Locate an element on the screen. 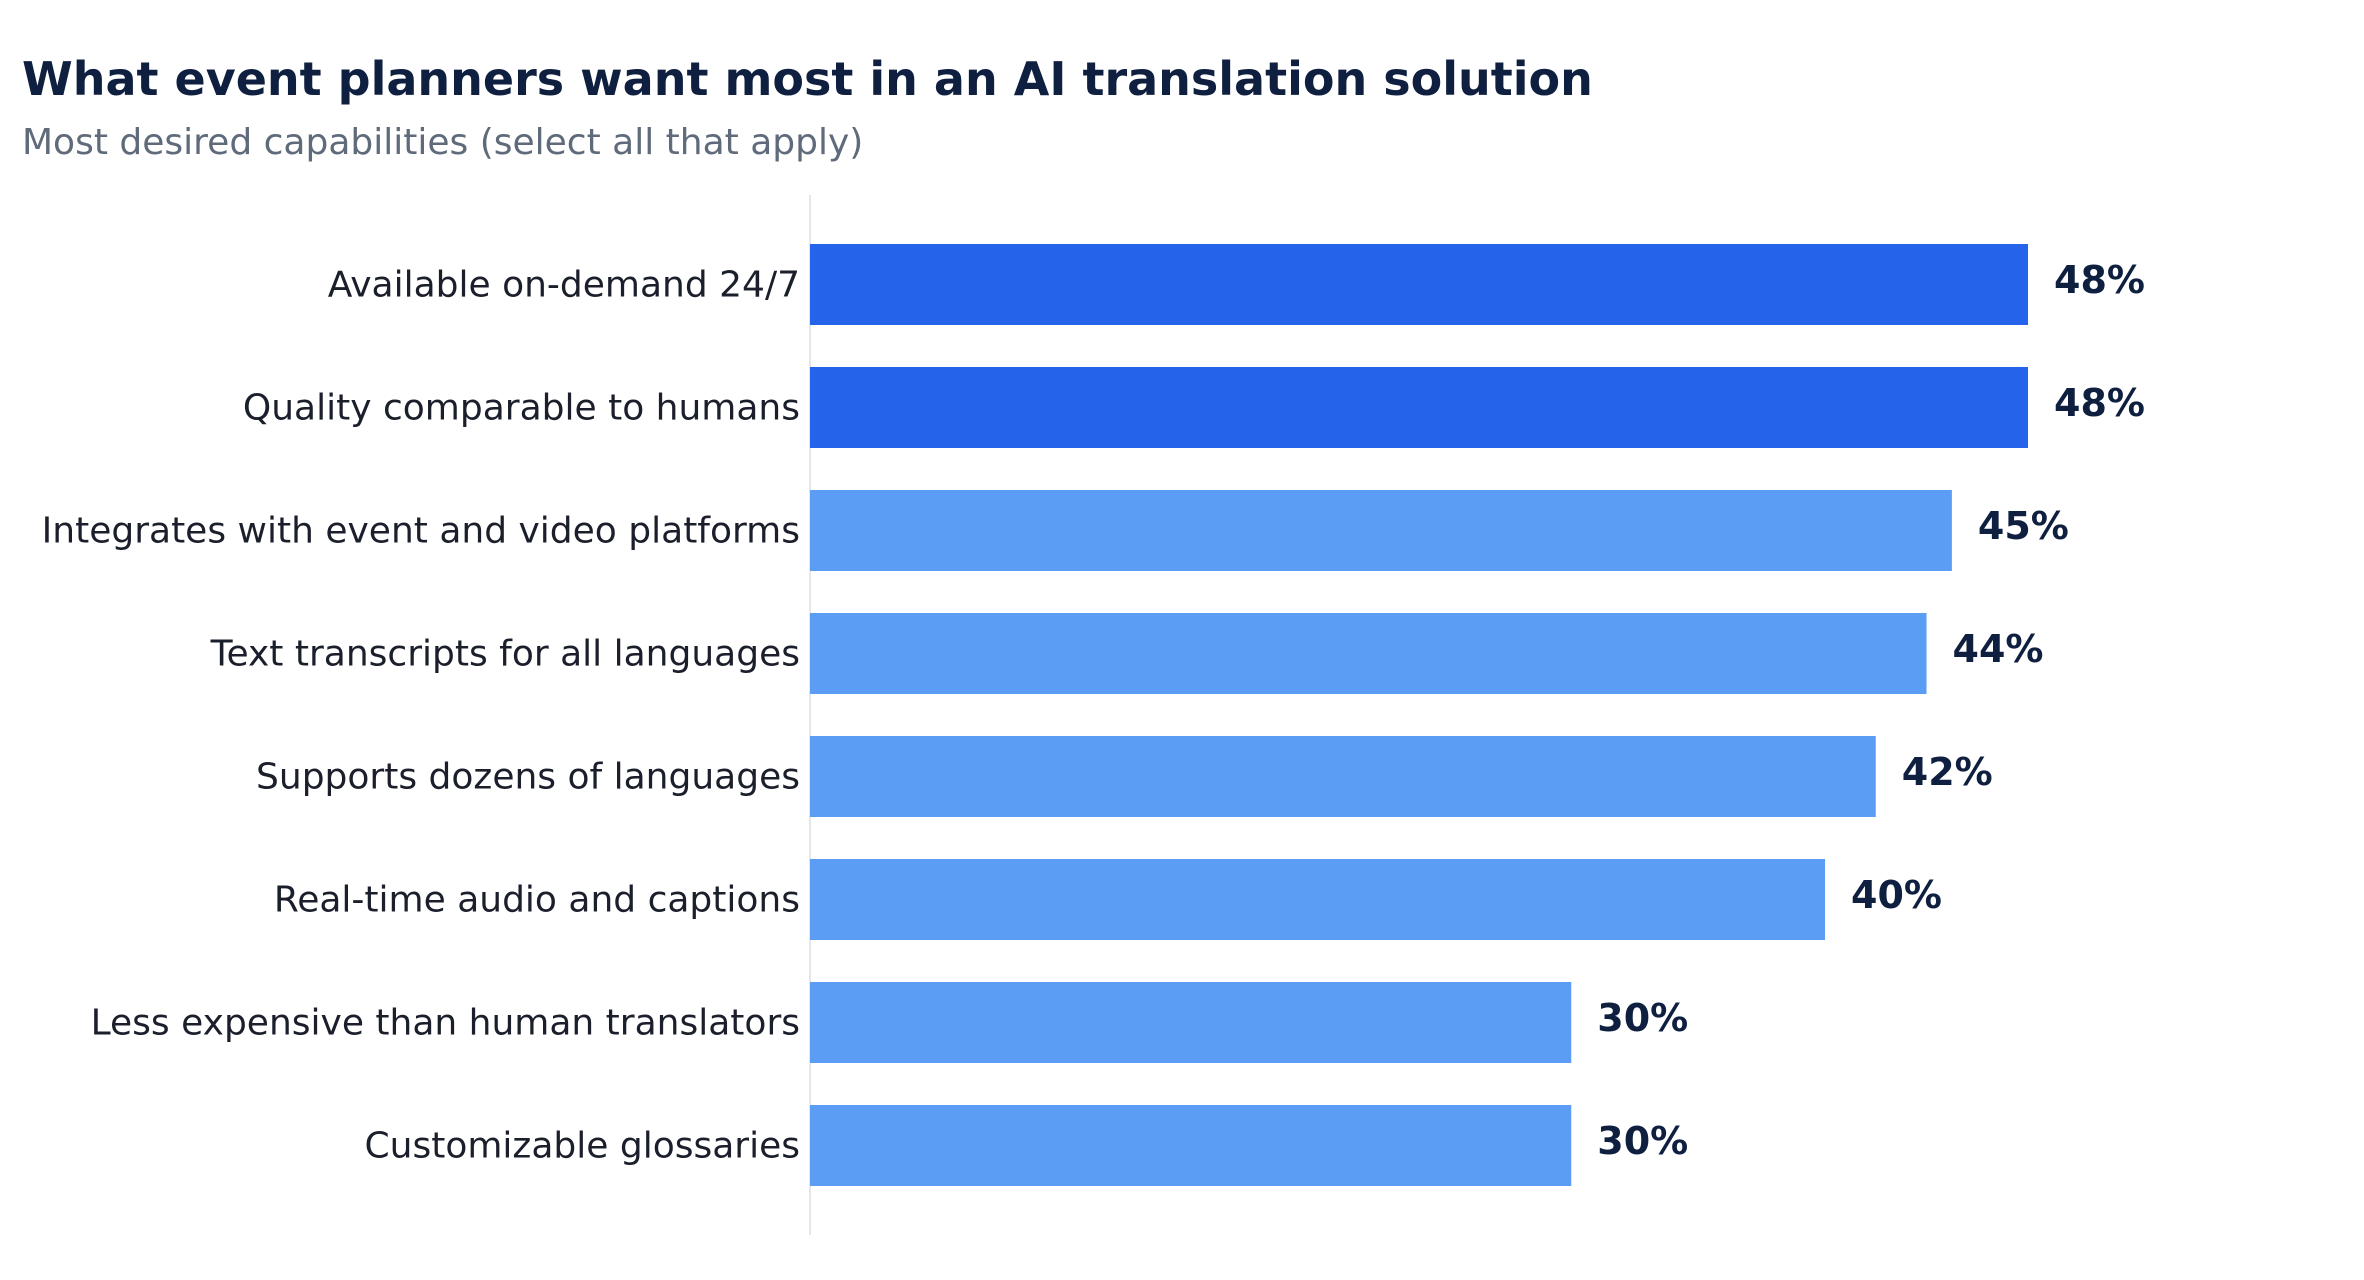 The image size is (2364, 1280). value-label: 42% is located at coordinates (1947, 772).